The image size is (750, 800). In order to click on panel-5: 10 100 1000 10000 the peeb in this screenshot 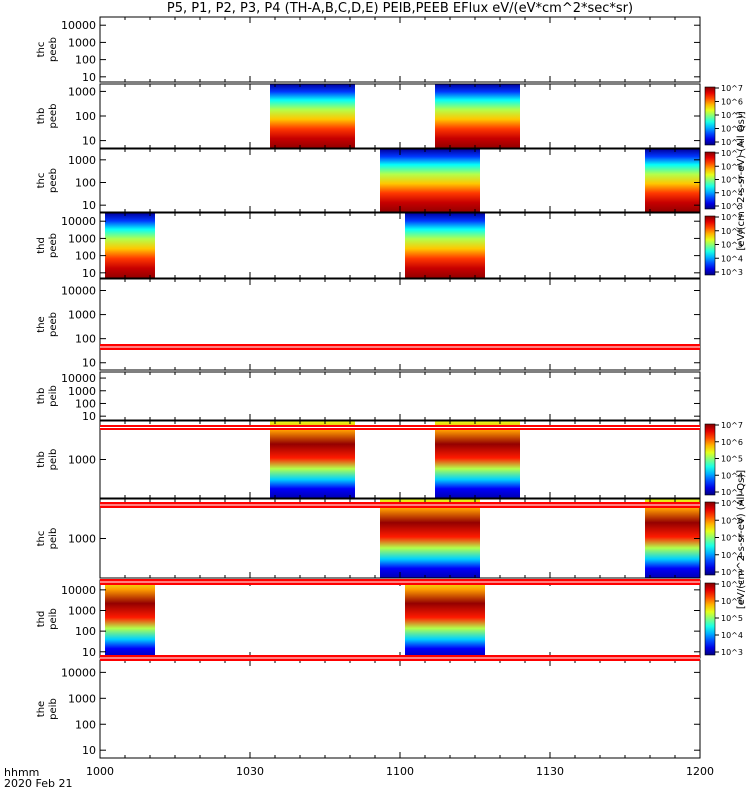, I will do `click(368, 324)`.